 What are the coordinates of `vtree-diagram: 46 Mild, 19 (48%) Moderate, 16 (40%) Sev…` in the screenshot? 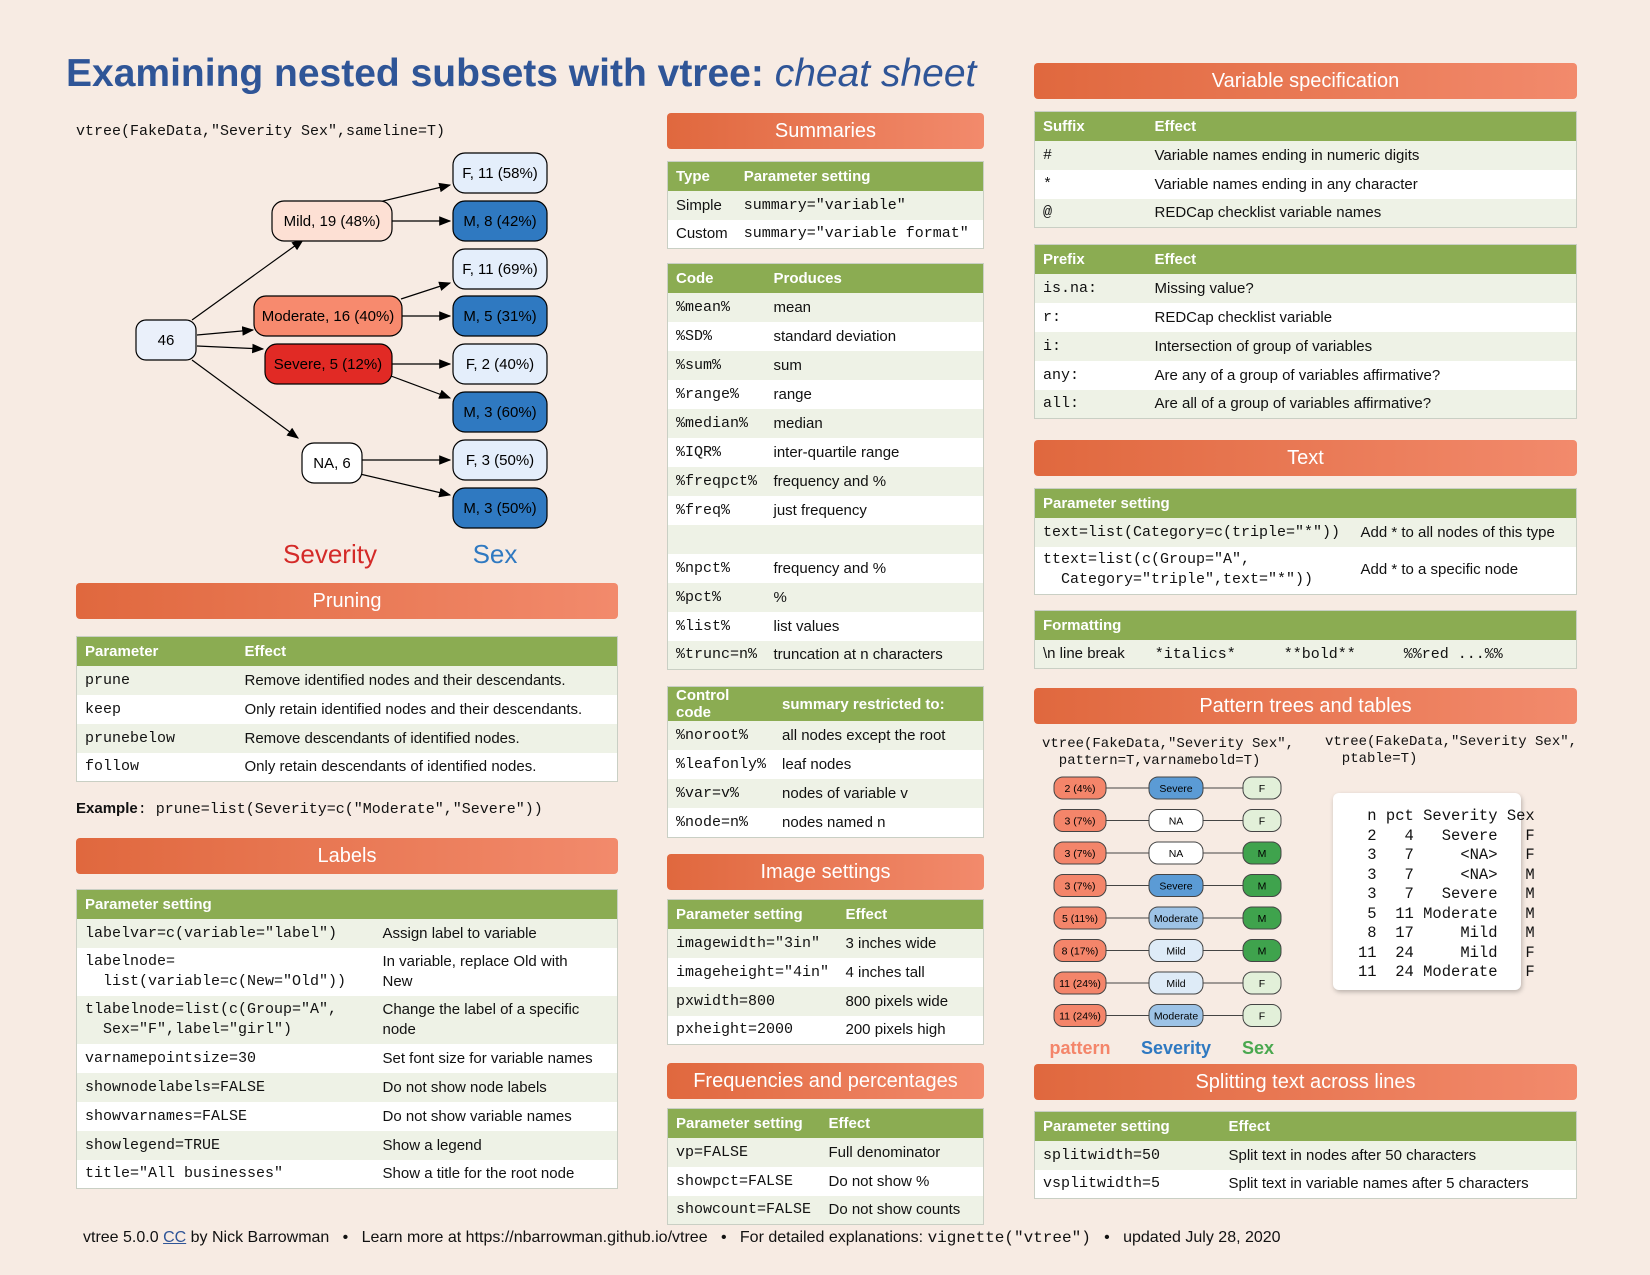 It's located at (341, 360).